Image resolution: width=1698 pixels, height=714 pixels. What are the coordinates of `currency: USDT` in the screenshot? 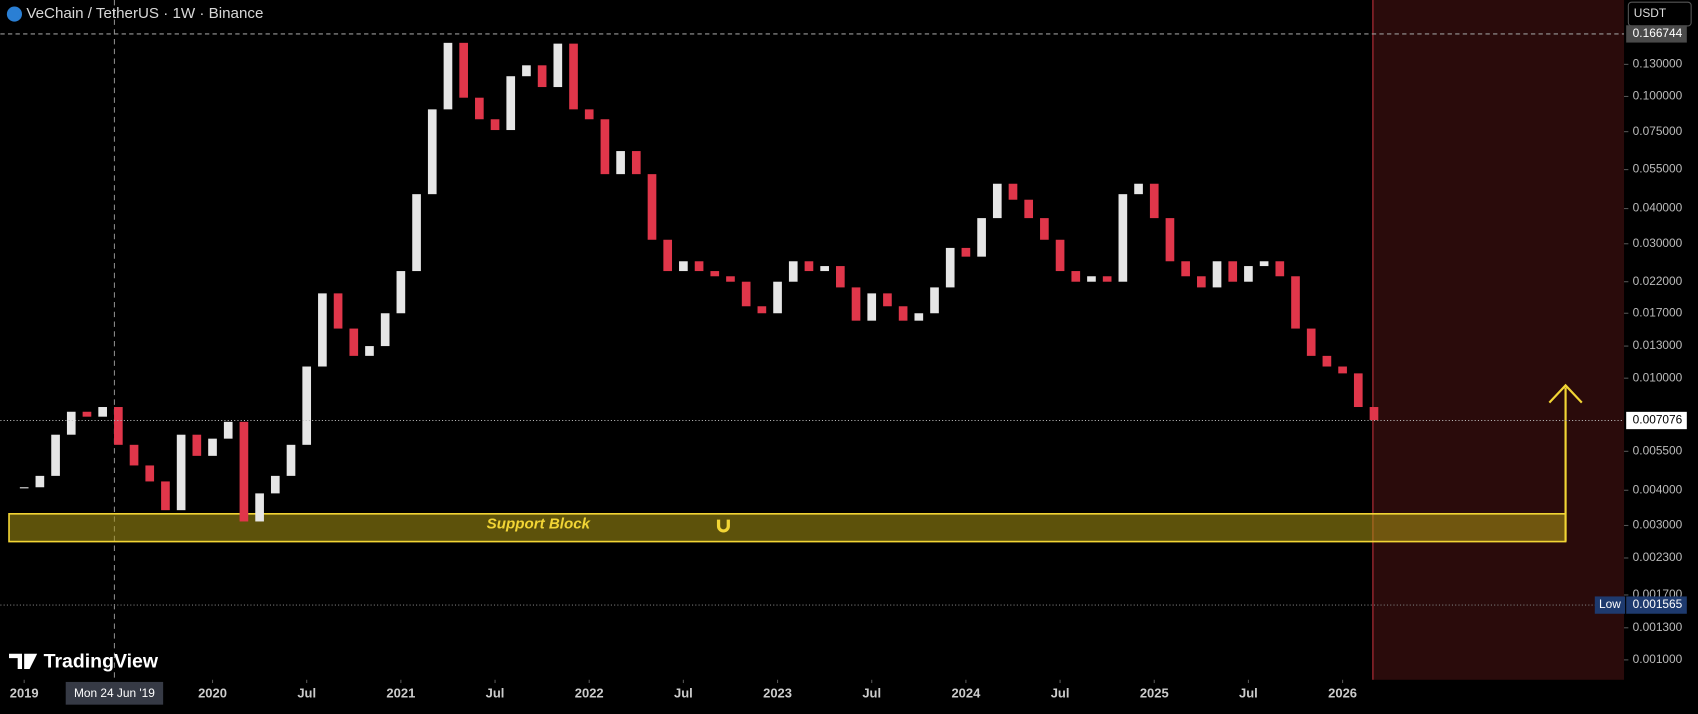 It's located at (1650, 13).